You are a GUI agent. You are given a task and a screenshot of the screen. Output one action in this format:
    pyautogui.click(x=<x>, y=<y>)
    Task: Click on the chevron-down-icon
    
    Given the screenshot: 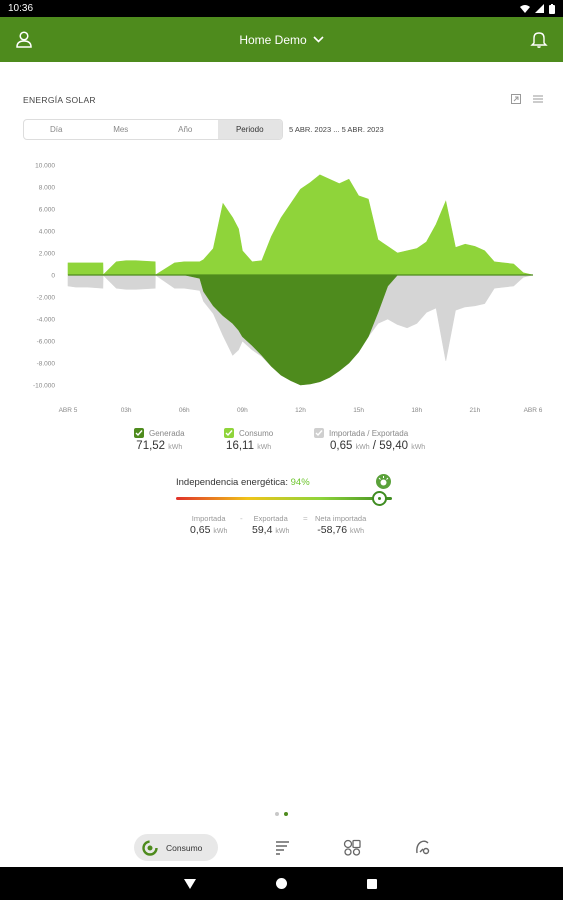 What is the action you would take?
    pyautogui.click(x=318, y=39)
    